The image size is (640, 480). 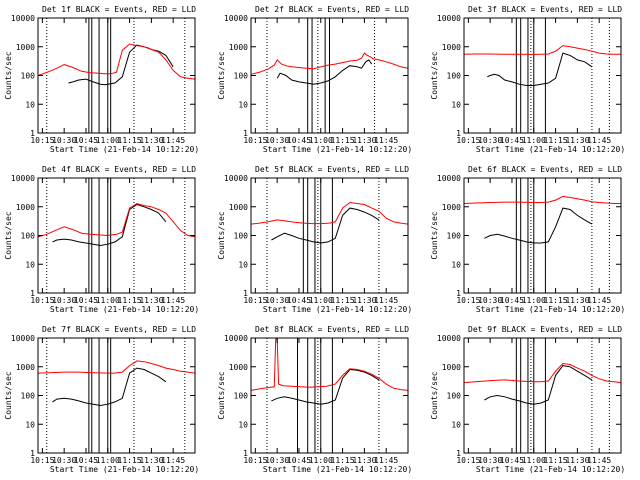 I want to click on panel-title: Det 7f BLACK = Events, RED = LLD, so click(x=119, y=329).